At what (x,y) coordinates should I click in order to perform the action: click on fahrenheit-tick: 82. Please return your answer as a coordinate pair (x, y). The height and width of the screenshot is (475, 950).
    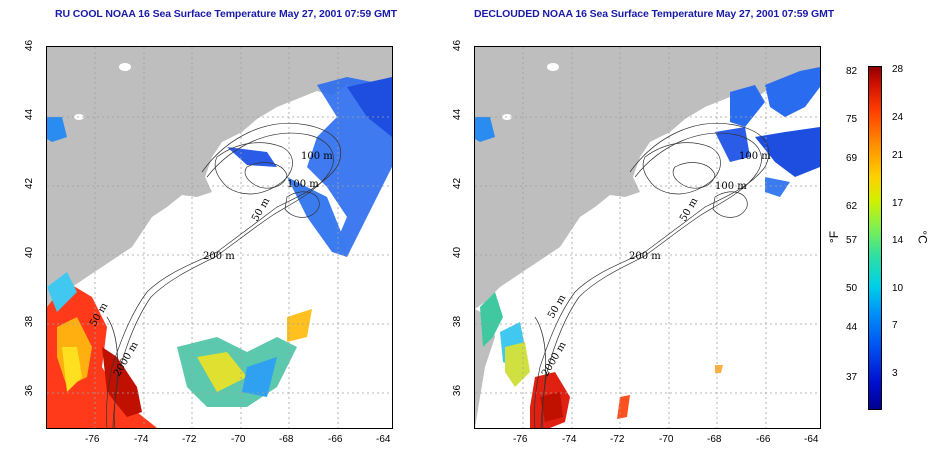
    Looking at the image, I should click on (852, 71).